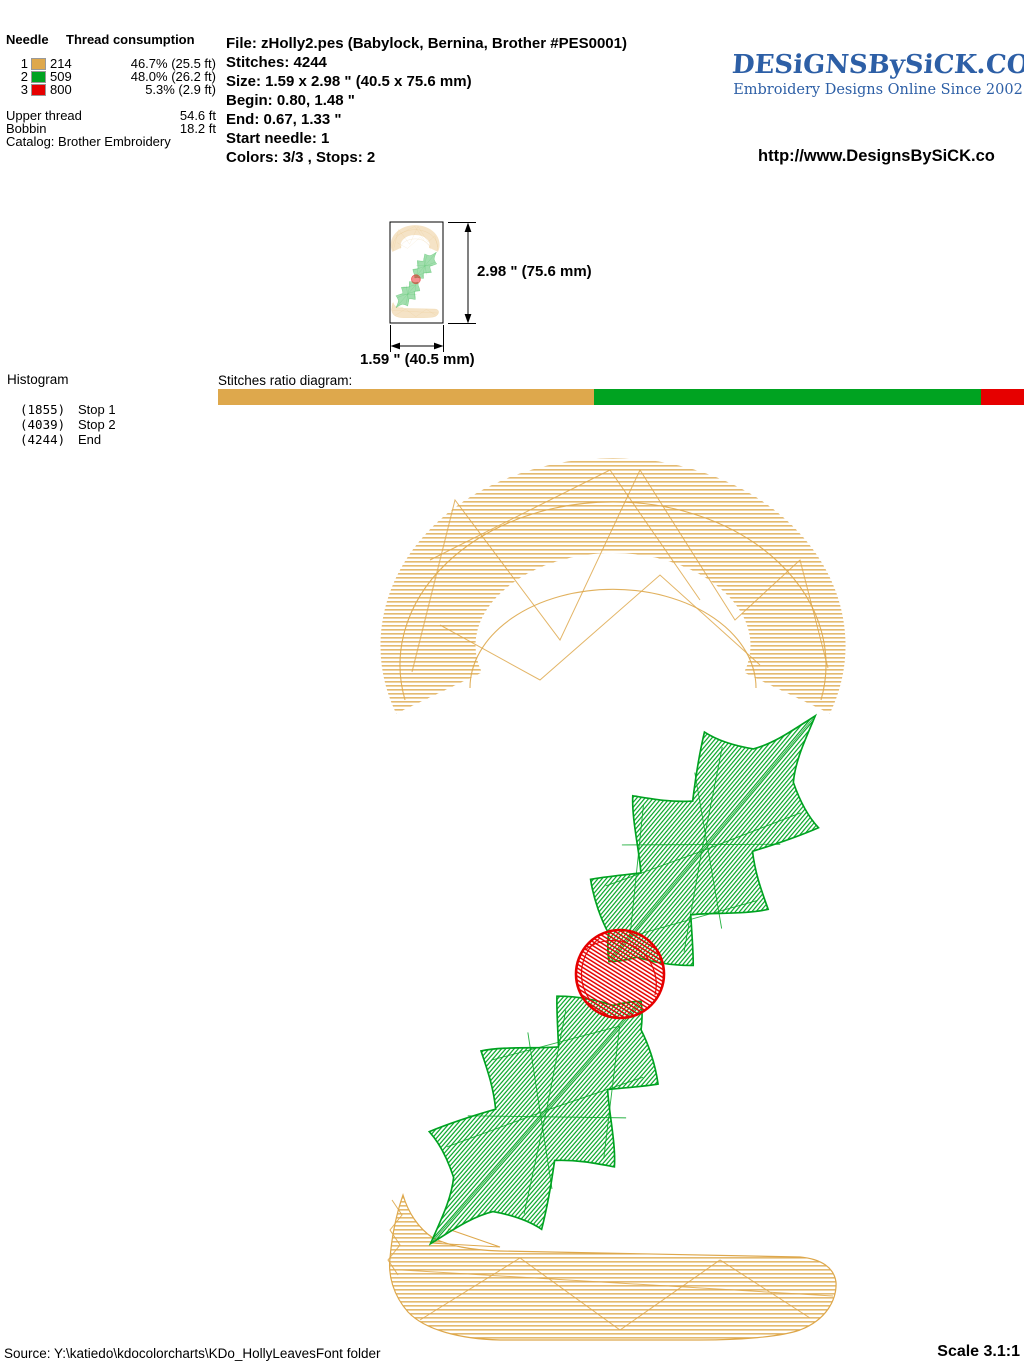 The height and width of the screenshot is (1370, 1024). What do you see at coordinates (24, 63) in the screenshot?
I see `needle-number: 1` at bounding box center [24, 63].